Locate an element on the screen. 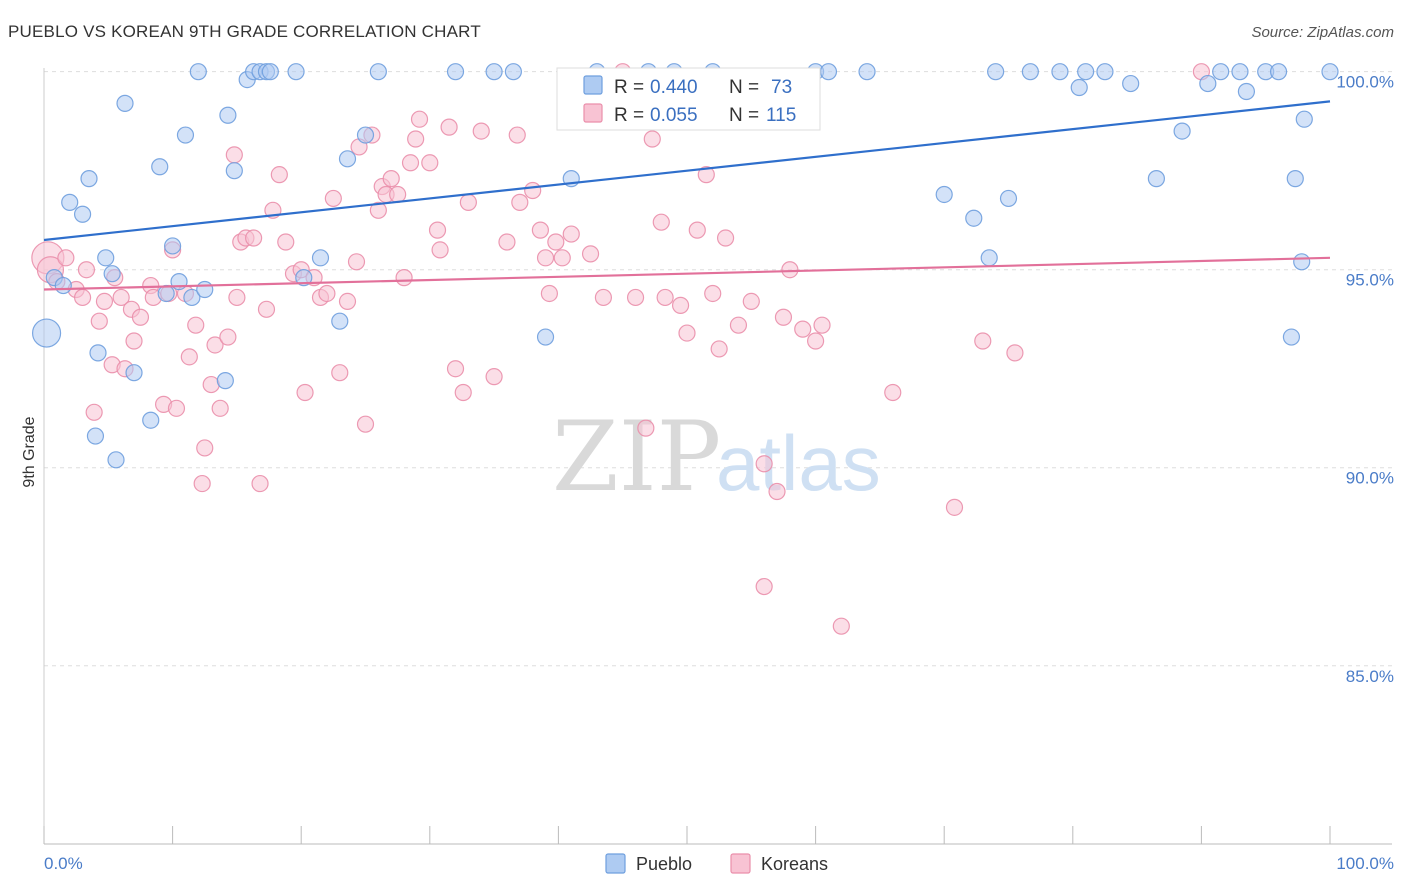 The height and width of the screenshot is (892, 1406). legend-r-label: R = is located at coordinates (629, 87).